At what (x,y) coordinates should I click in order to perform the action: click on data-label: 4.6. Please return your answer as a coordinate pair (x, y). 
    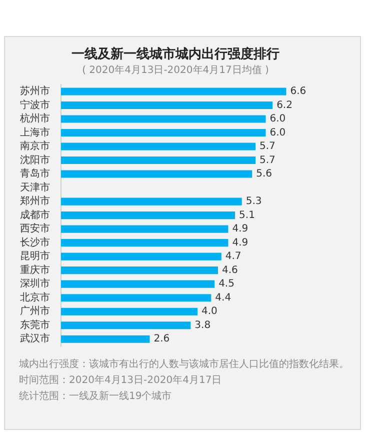
    Looking at the image, I should click on (230, 270).